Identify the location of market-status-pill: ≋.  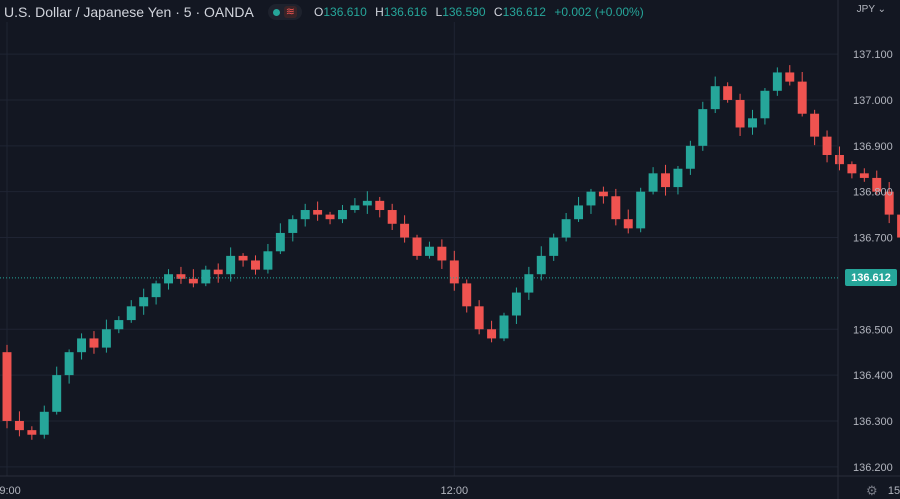
(285, 12).